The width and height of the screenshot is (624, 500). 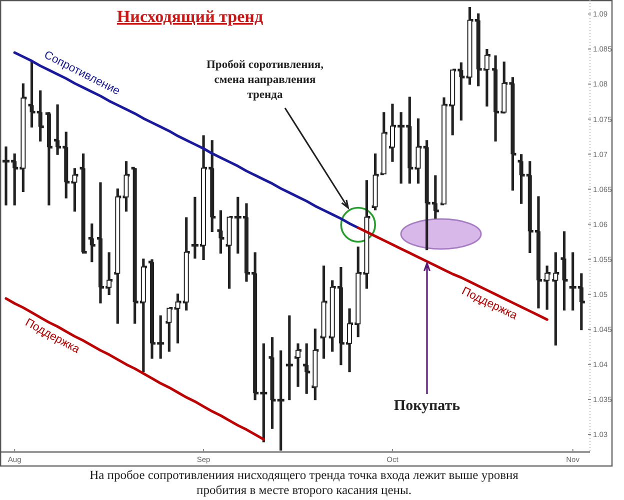 What do you see at coordinates (427, 406) in the screenshot?
I see `annotation: Покупать` at bounding box center [427, 406].